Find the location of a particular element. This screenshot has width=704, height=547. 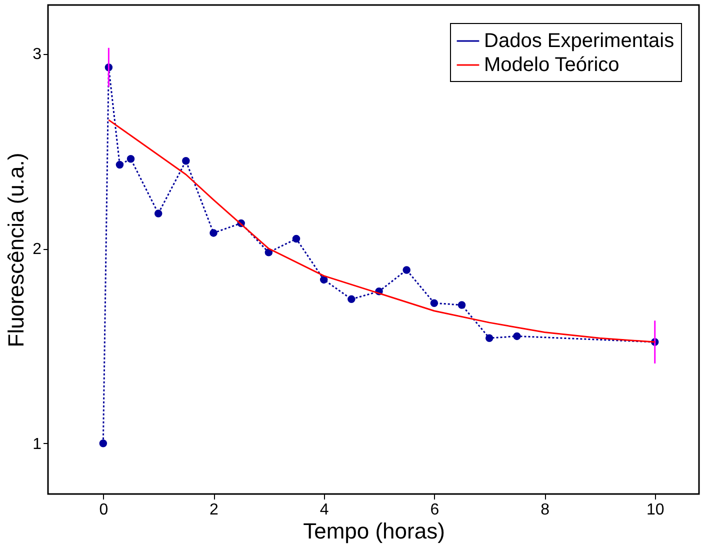

legend-label: Dados Experimentais is located at coordinates (579, 41).